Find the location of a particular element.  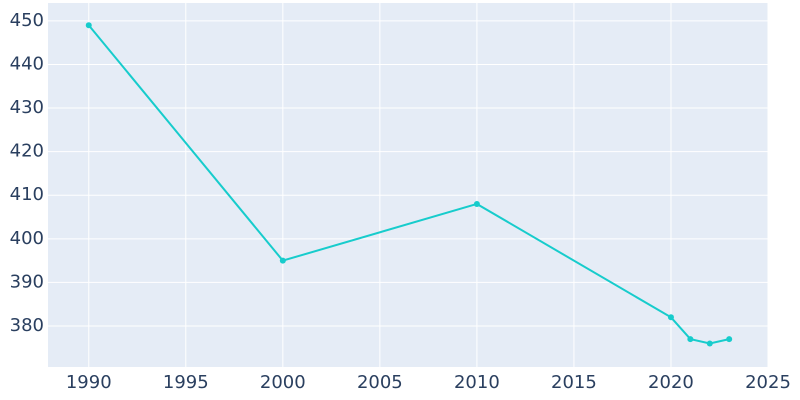

y-tick-label: 400 is located at coordinates (27, 238).